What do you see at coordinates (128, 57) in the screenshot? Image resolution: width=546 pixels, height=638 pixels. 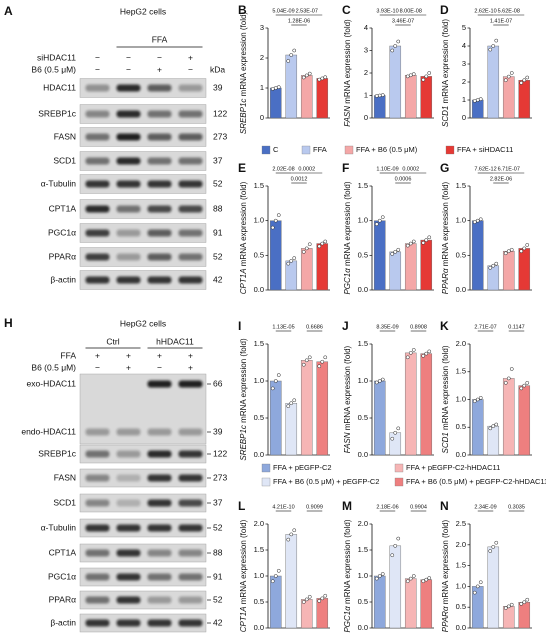 I see `treatment-sign: −` at bounding box center [128, 57].